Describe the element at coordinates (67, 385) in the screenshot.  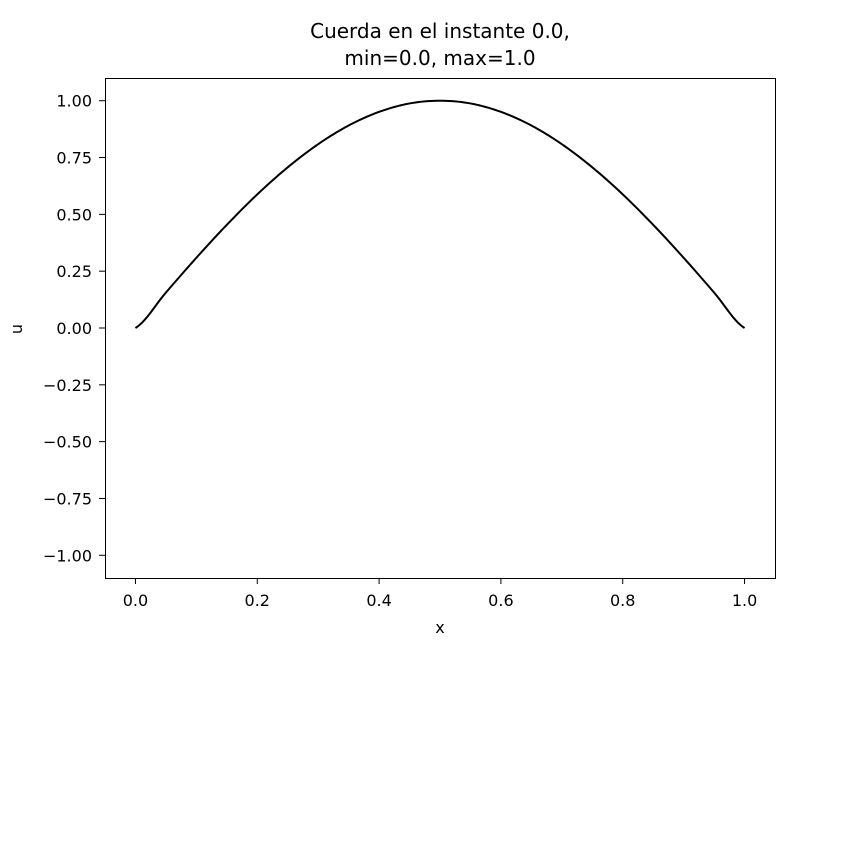
I see `y-tick-label: −0.25` at that location.